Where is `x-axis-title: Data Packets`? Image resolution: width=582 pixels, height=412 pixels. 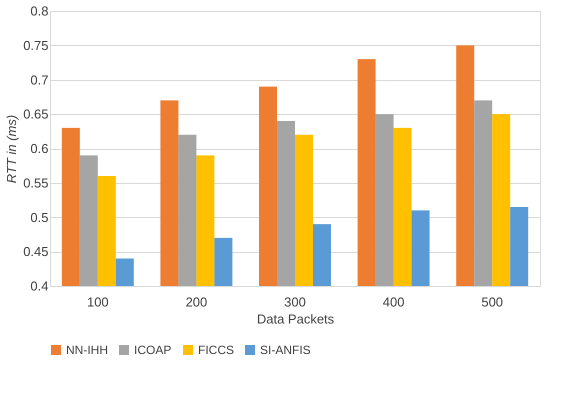
x-axis-title: Data Packets is located at coordinates (295, 319).